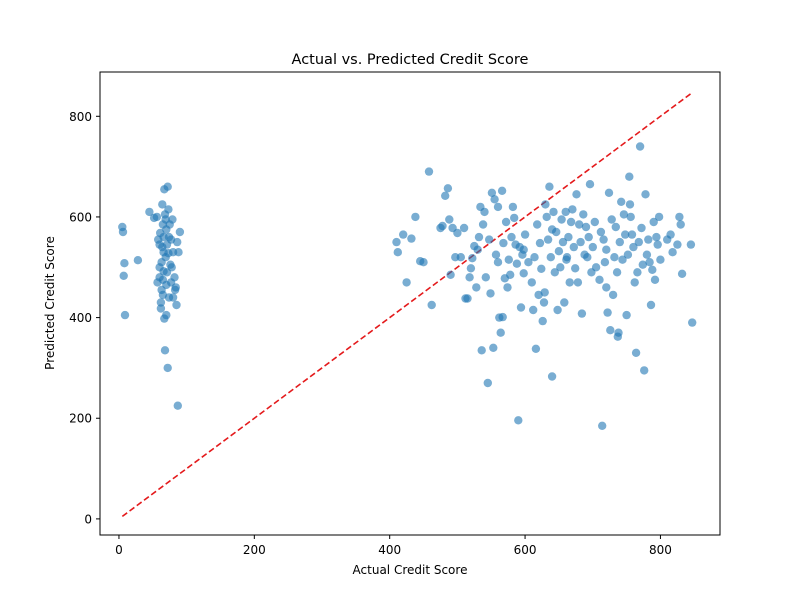 This screenshot has width=800, height=600. I want to click on y-tick-label: 200, so click(80, 419).